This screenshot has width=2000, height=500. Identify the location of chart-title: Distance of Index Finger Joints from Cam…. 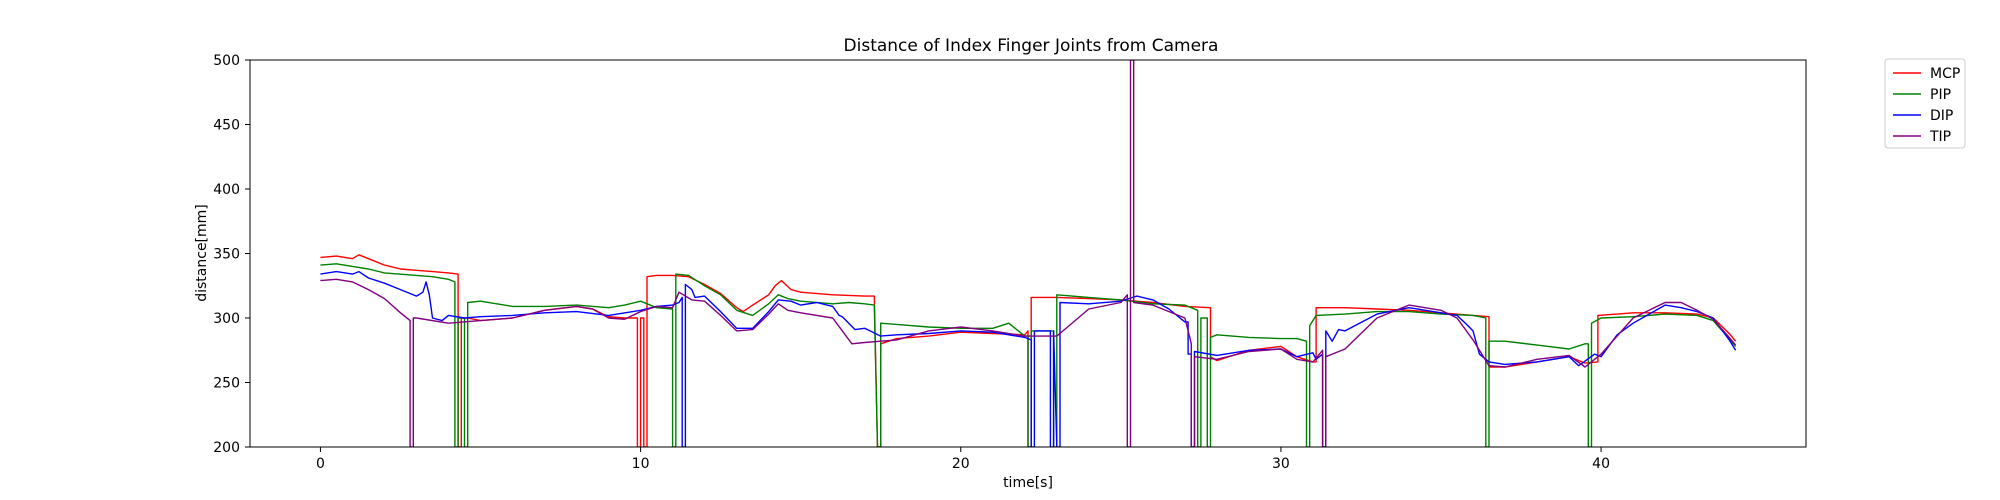
(1031, 46).